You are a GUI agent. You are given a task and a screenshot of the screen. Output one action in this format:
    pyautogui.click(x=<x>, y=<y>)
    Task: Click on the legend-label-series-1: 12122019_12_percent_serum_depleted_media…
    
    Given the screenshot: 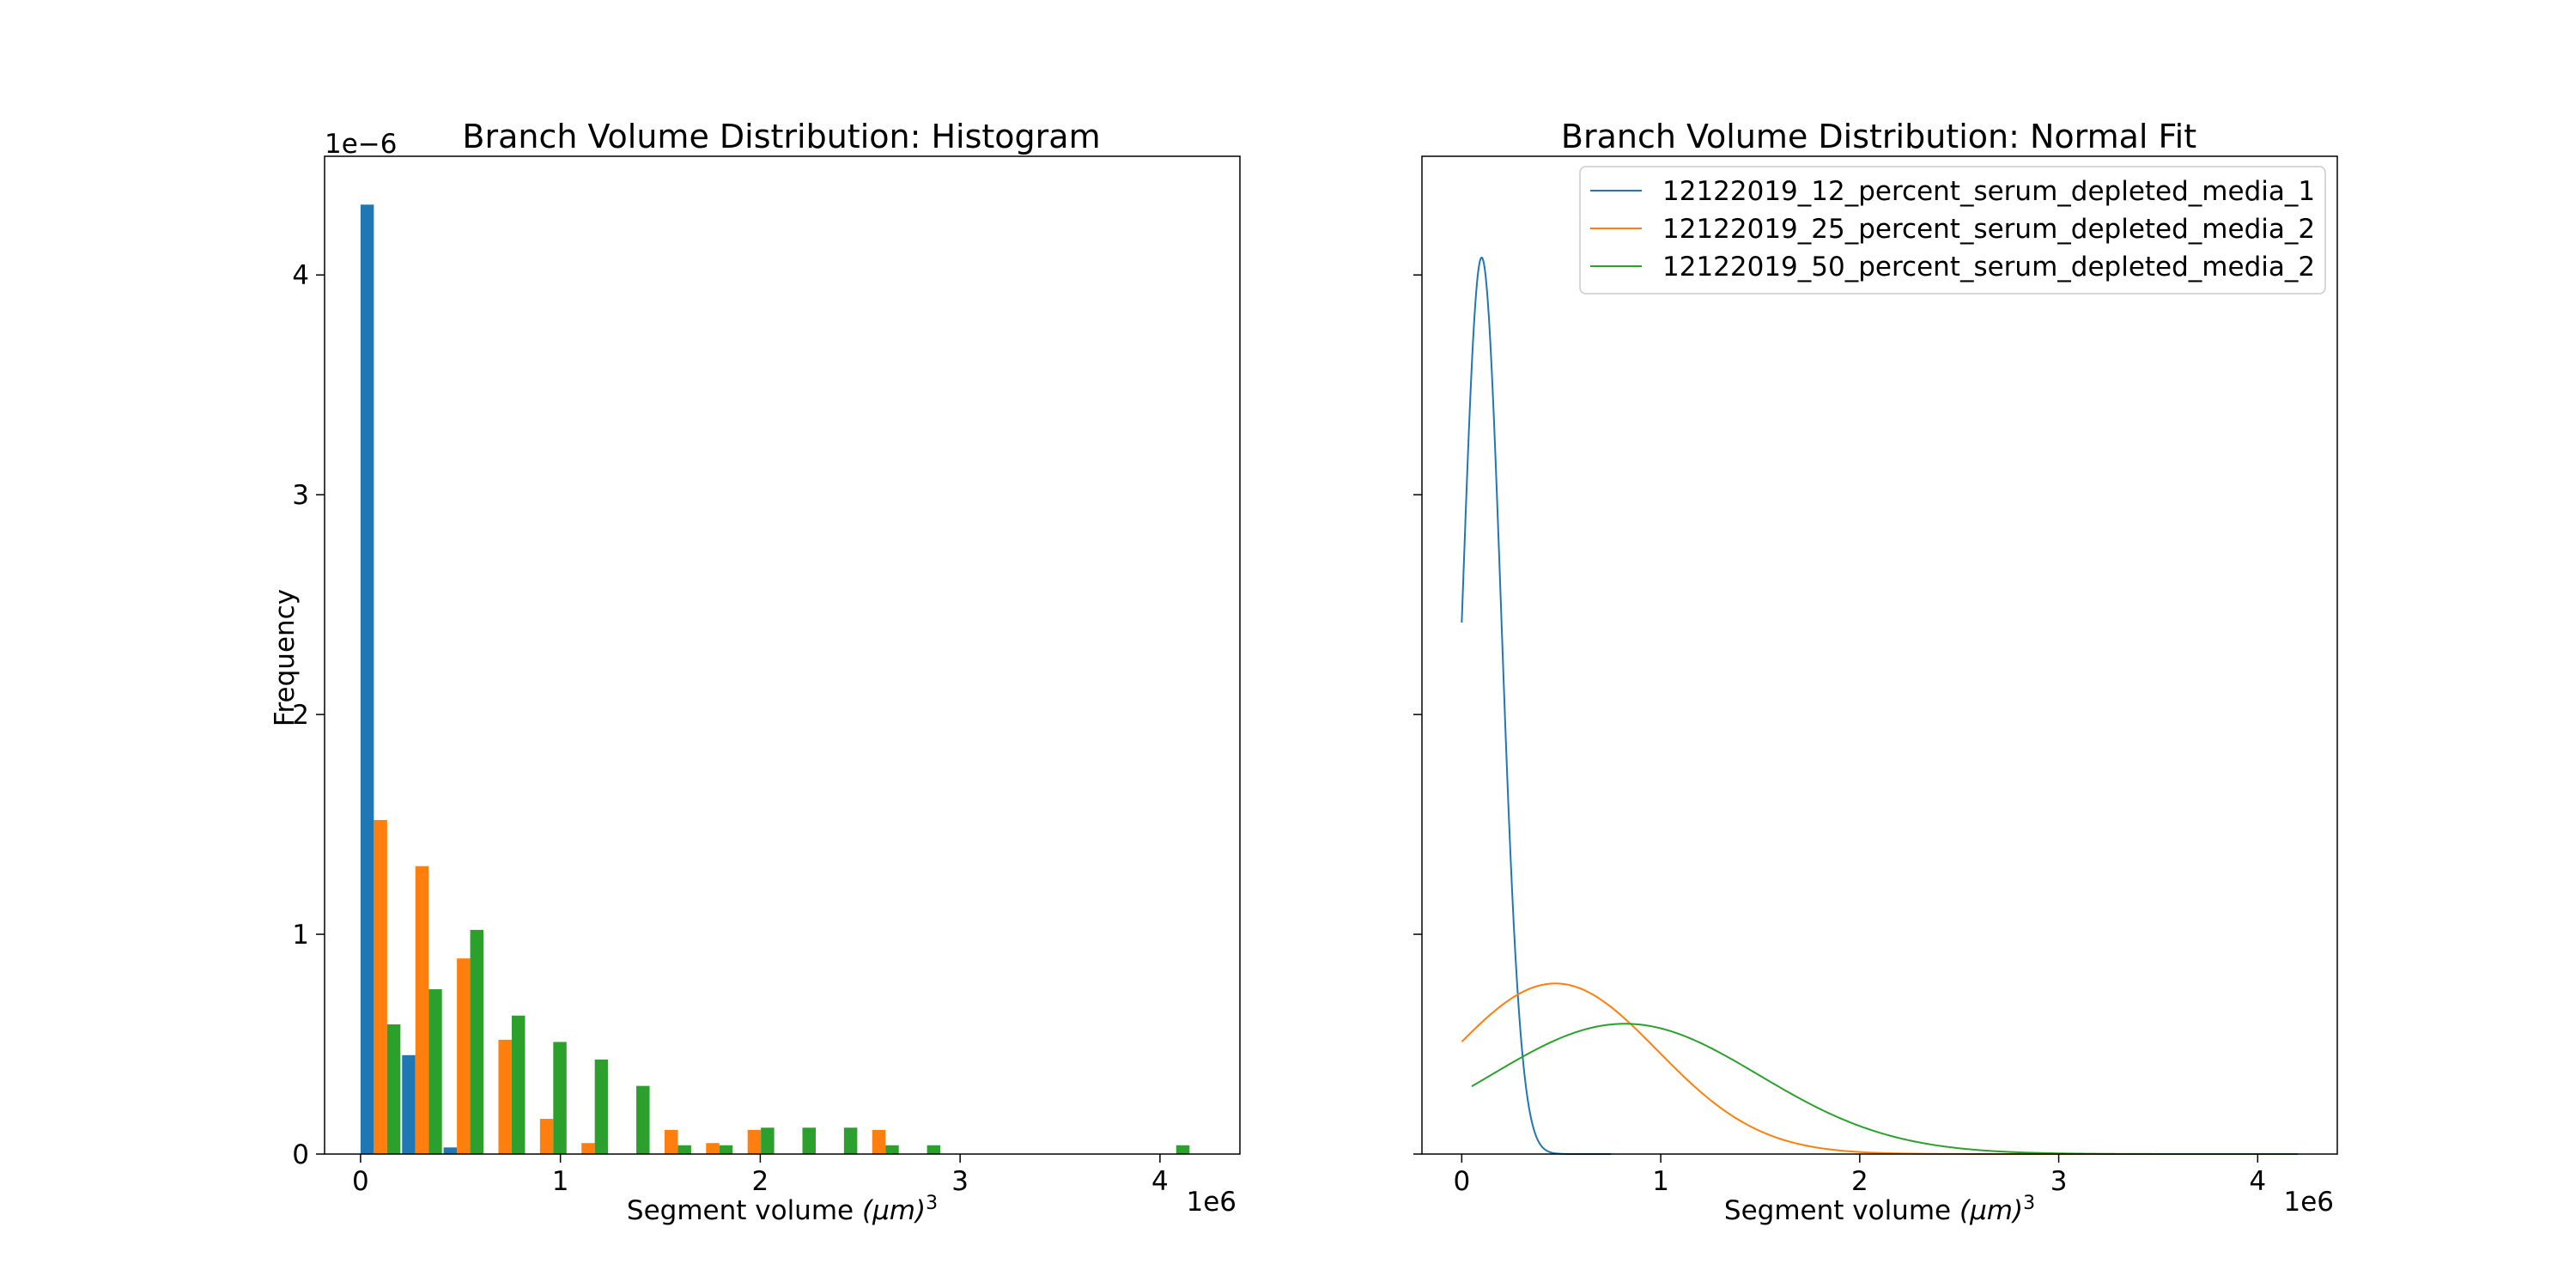 What is the action you would take?
    pyautogui.click(x=1989, y=191)
    